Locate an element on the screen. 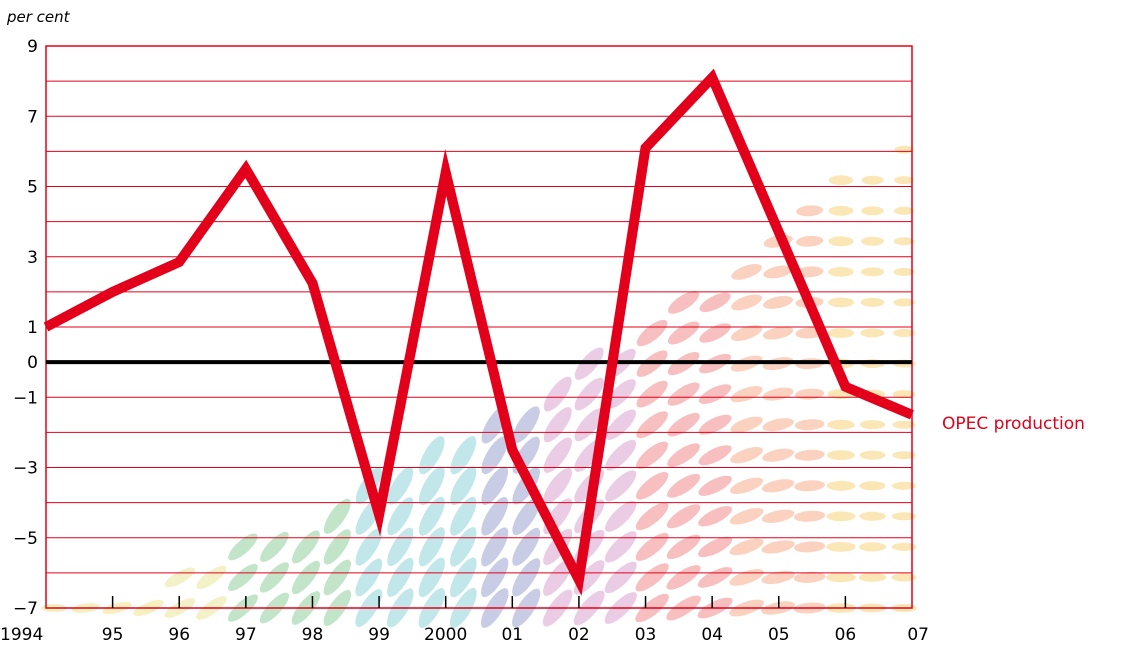 Image resolution: width=1123 pixels, height=652 pixels. x-tick-label: 99 is located at coordinates (379, 635).